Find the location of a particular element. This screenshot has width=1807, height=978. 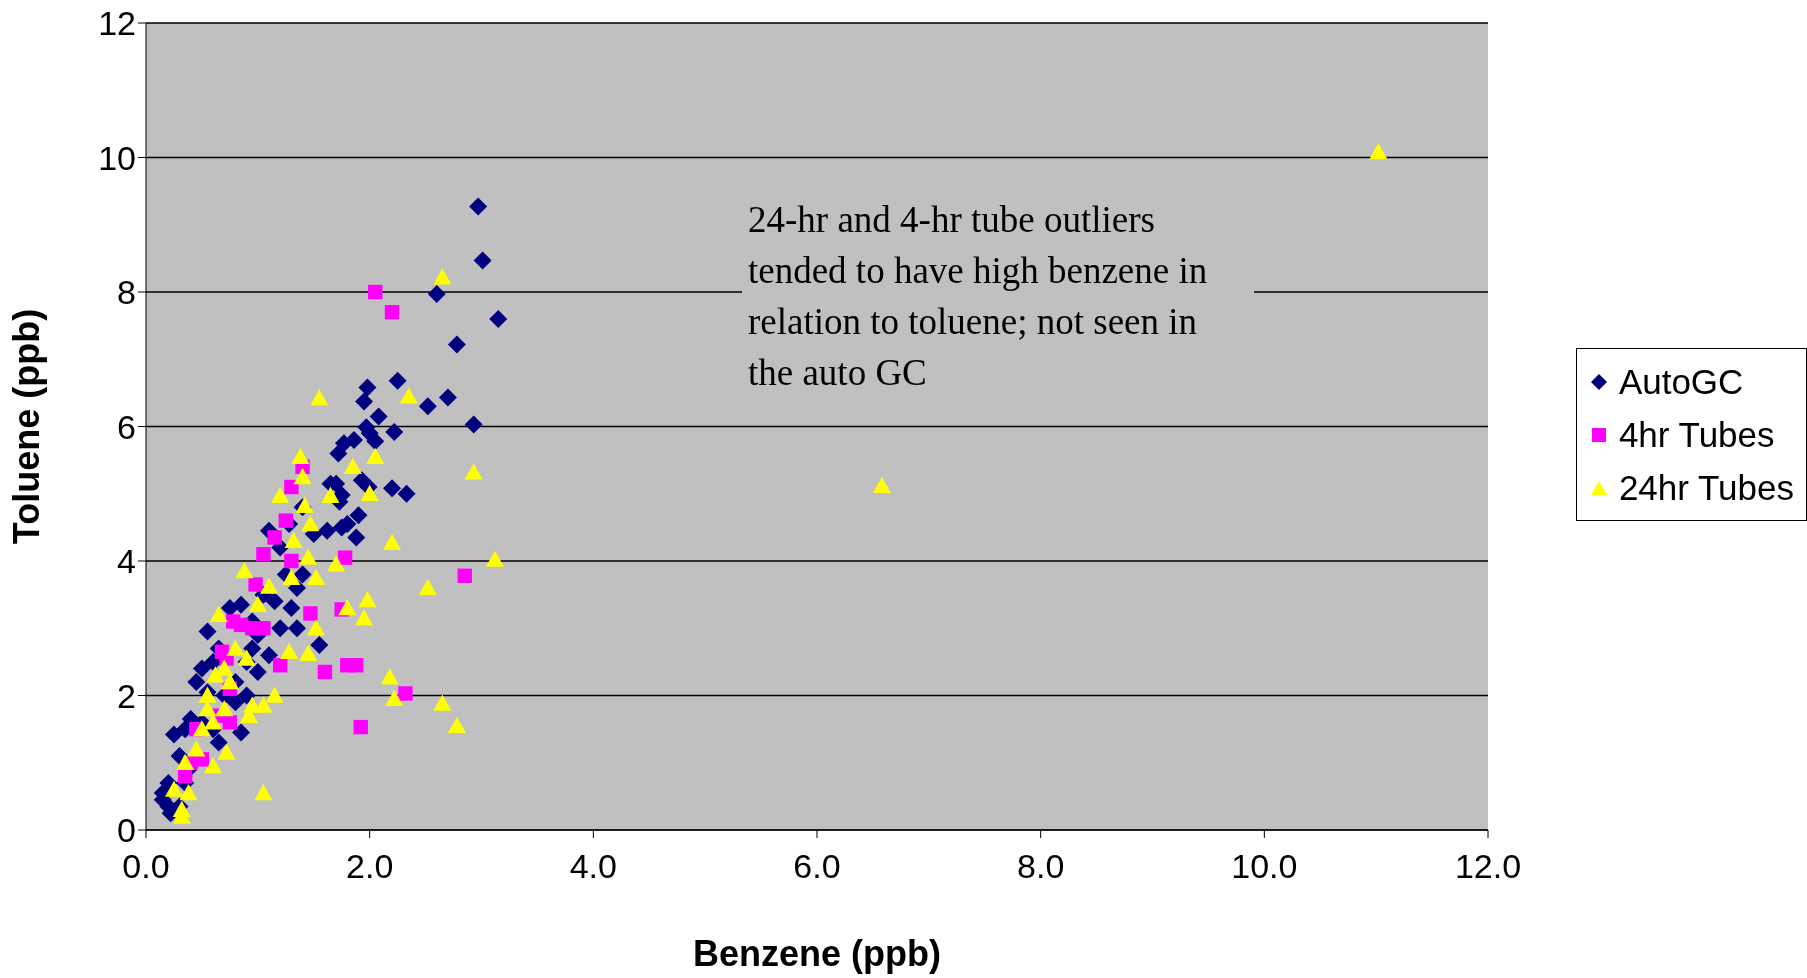

y-tick-label: 2 is located at coordinates (126, 695).